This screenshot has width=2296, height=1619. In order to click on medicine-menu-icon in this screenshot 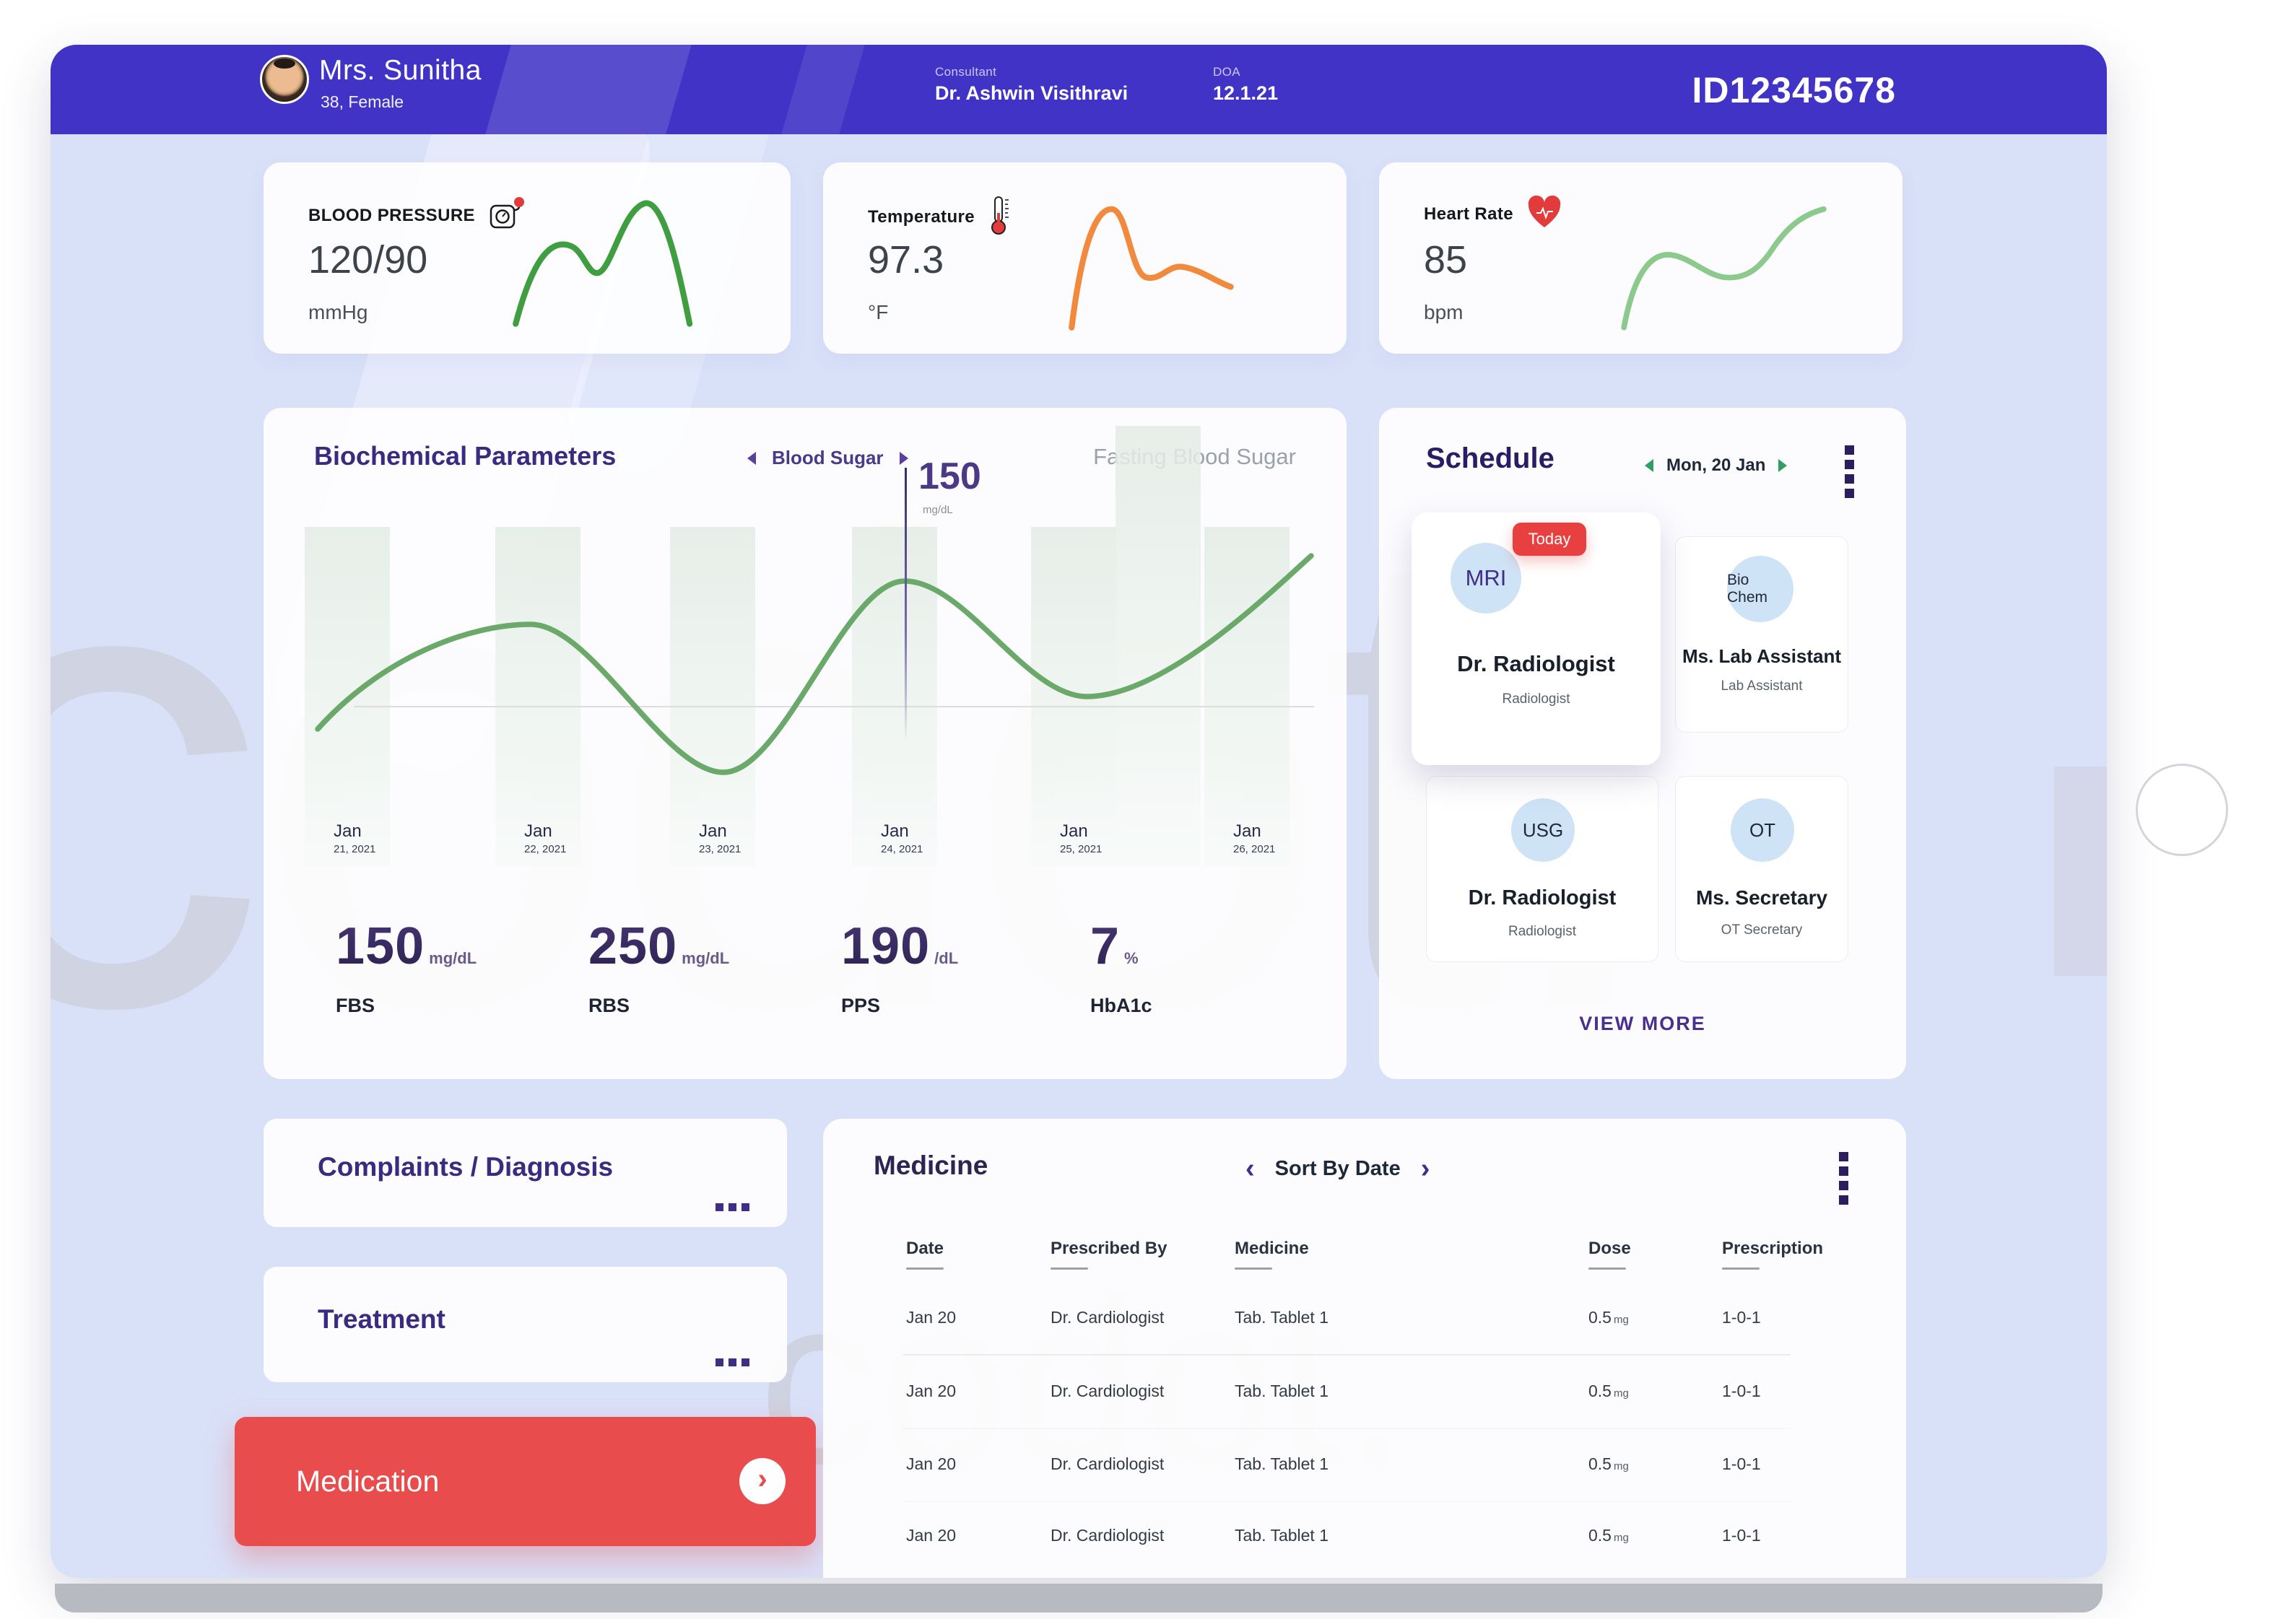, I will do `click(1843, 1178)`.